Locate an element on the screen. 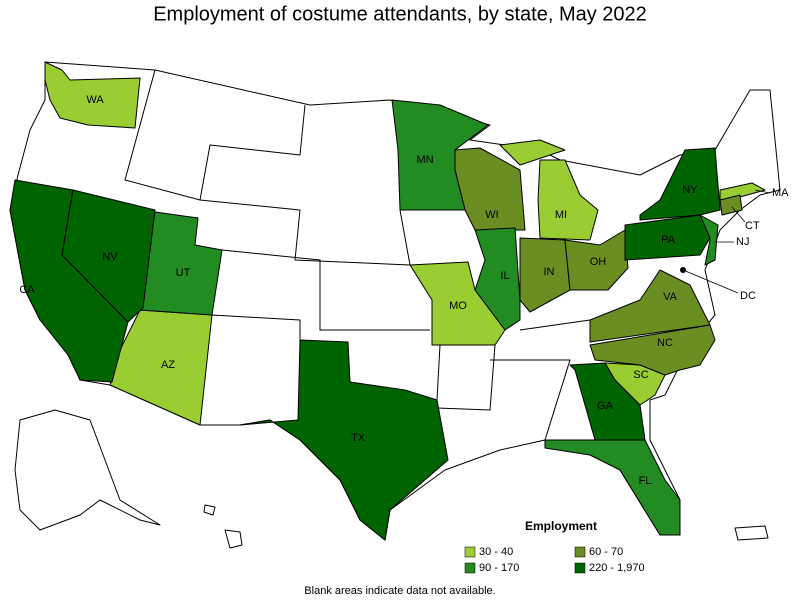  state-label: UT is located at coordinates (183, 273).